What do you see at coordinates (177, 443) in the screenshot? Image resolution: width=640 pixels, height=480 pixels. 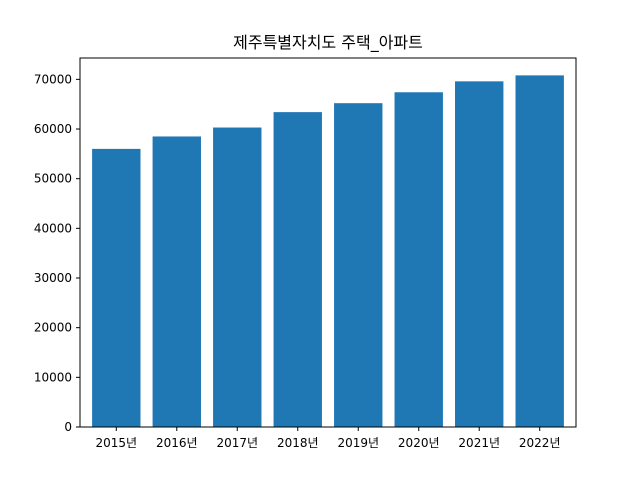 I see `x-tick-label-1: 2016년` at bounding box center [177, 443].